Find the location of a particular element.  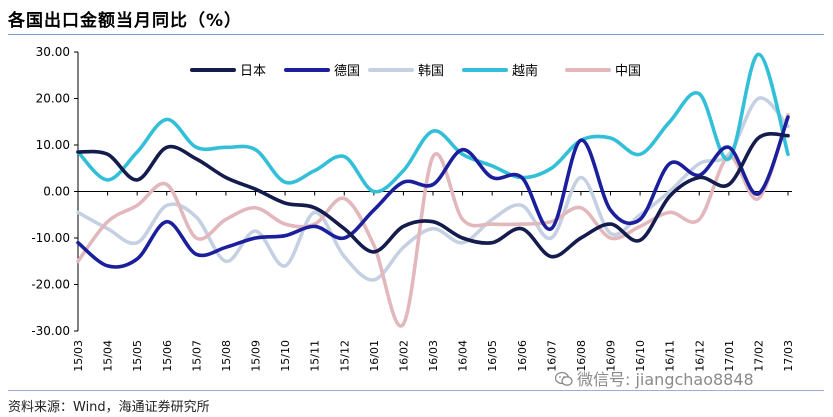

x-tick-label: 15/10 is located at coordinates (285, 356).